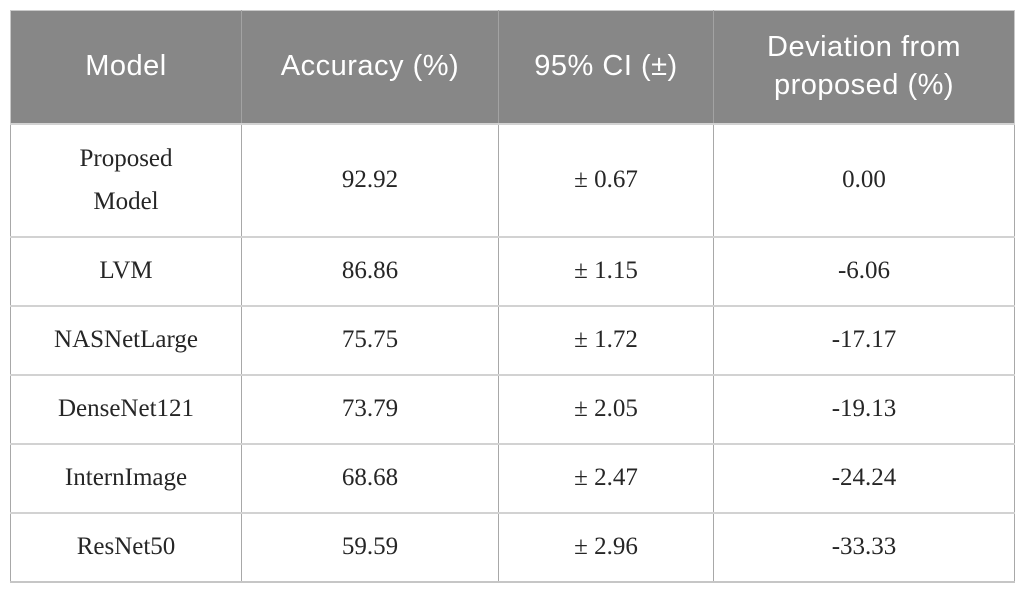  What do you see at coordinates (370, 271) in the screenshot?
I see `accuracy-cell: 86.86` at bounding box center [370, 271].